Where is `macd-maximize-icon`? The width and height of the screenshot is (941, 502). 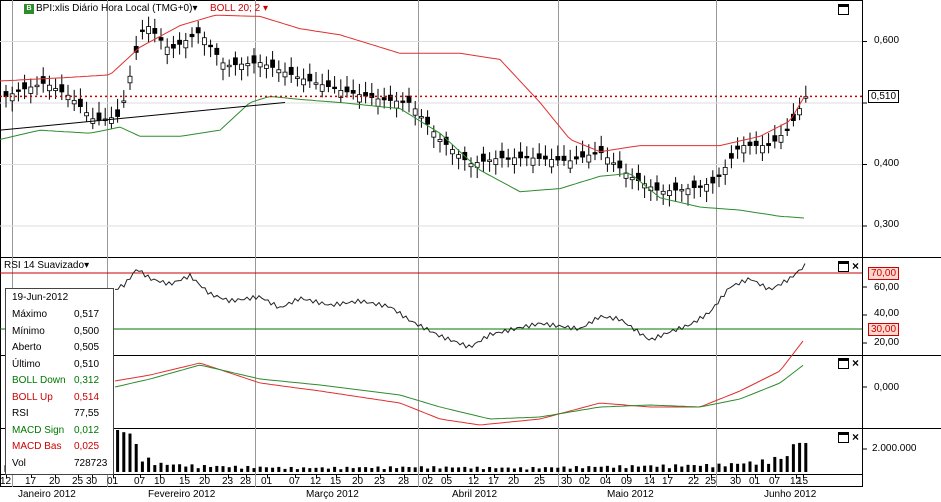
macd-maximize-icon is located at coordinates (843, 363).